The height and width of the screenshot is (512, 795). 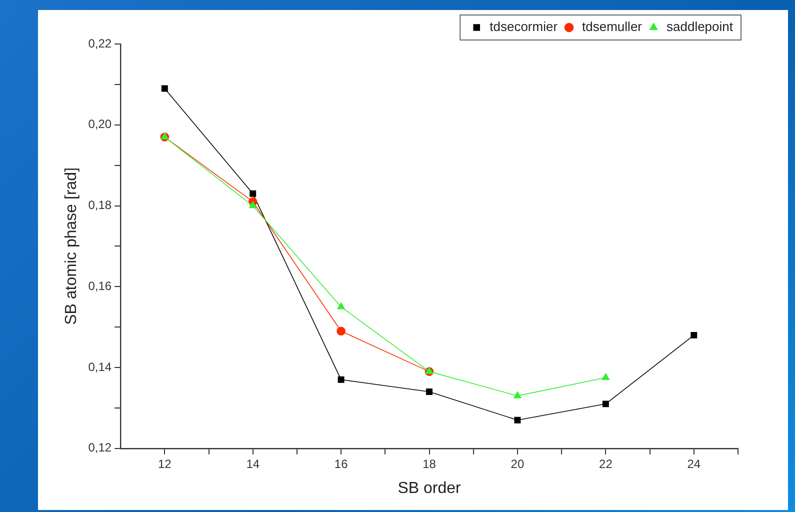 I want to click on y-tick-label: 0,20, so click(x=100, y=124).